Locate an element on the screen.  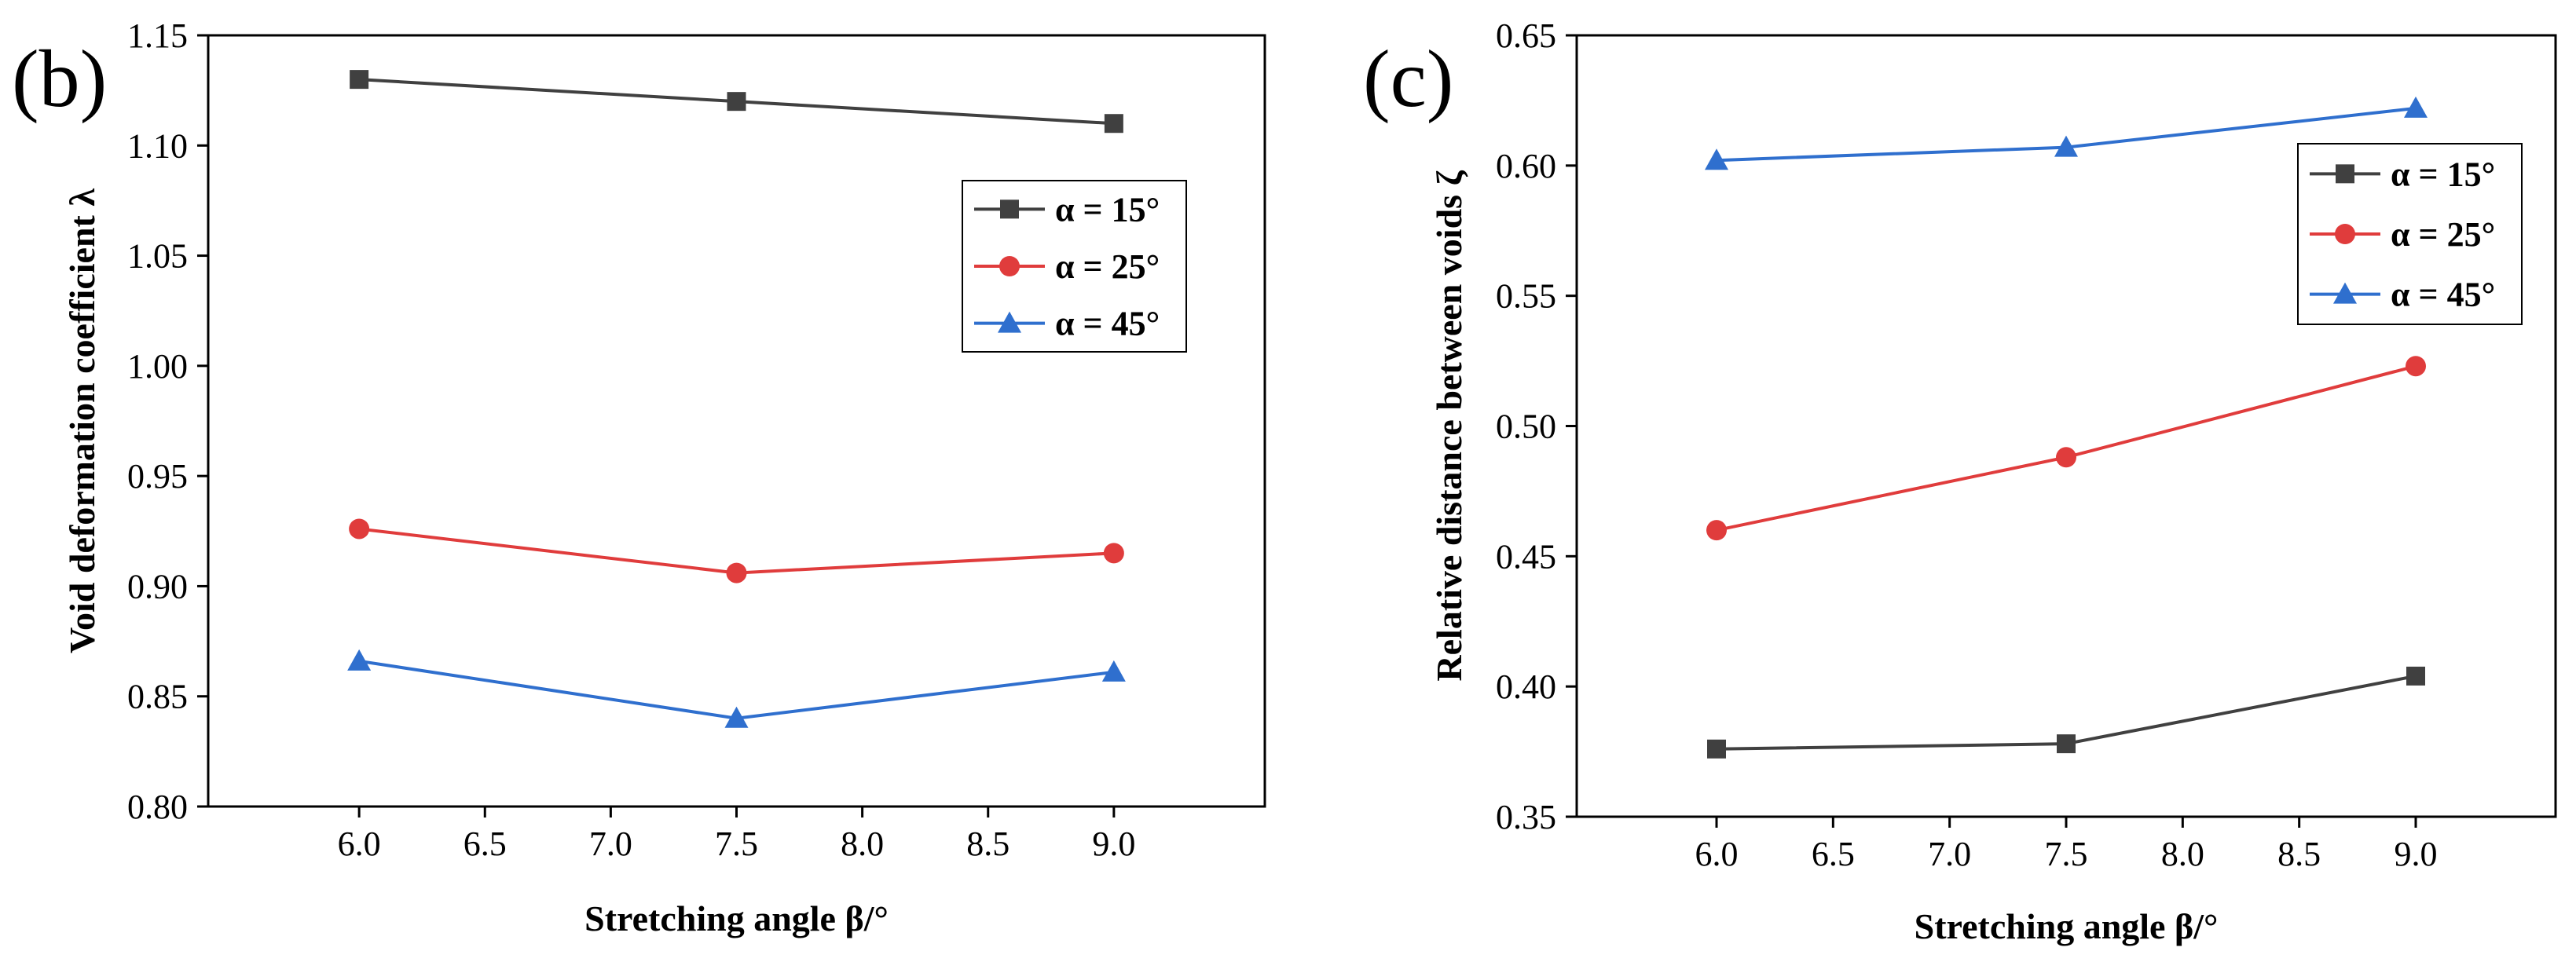
y-tick-label: 1.05 is located at coordinates (157, 256).